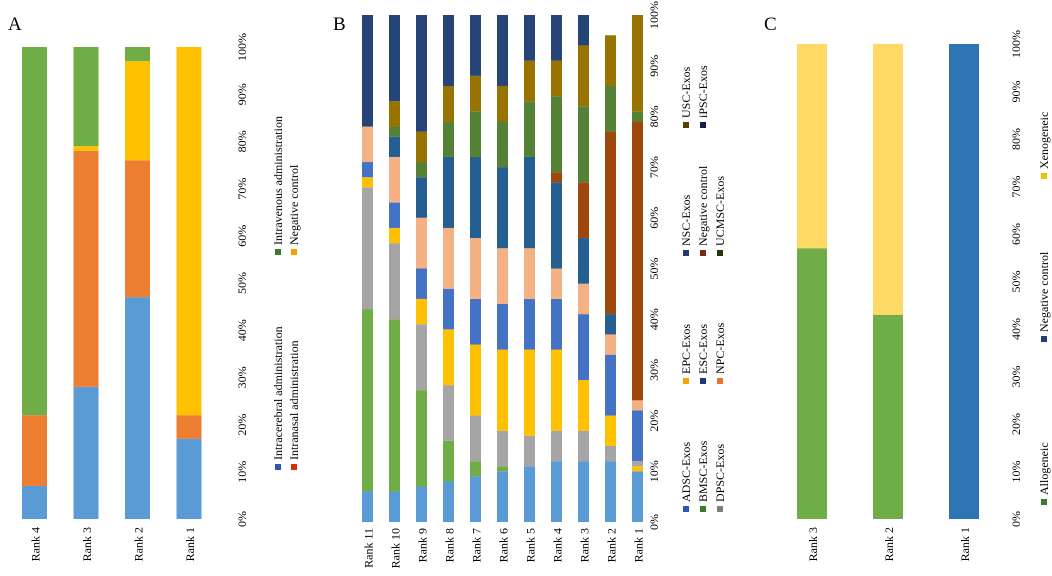  Describe the element at coordinates (703, 205) in the screenshot. I see `panel-b-legend-label: Negative control` at that location.